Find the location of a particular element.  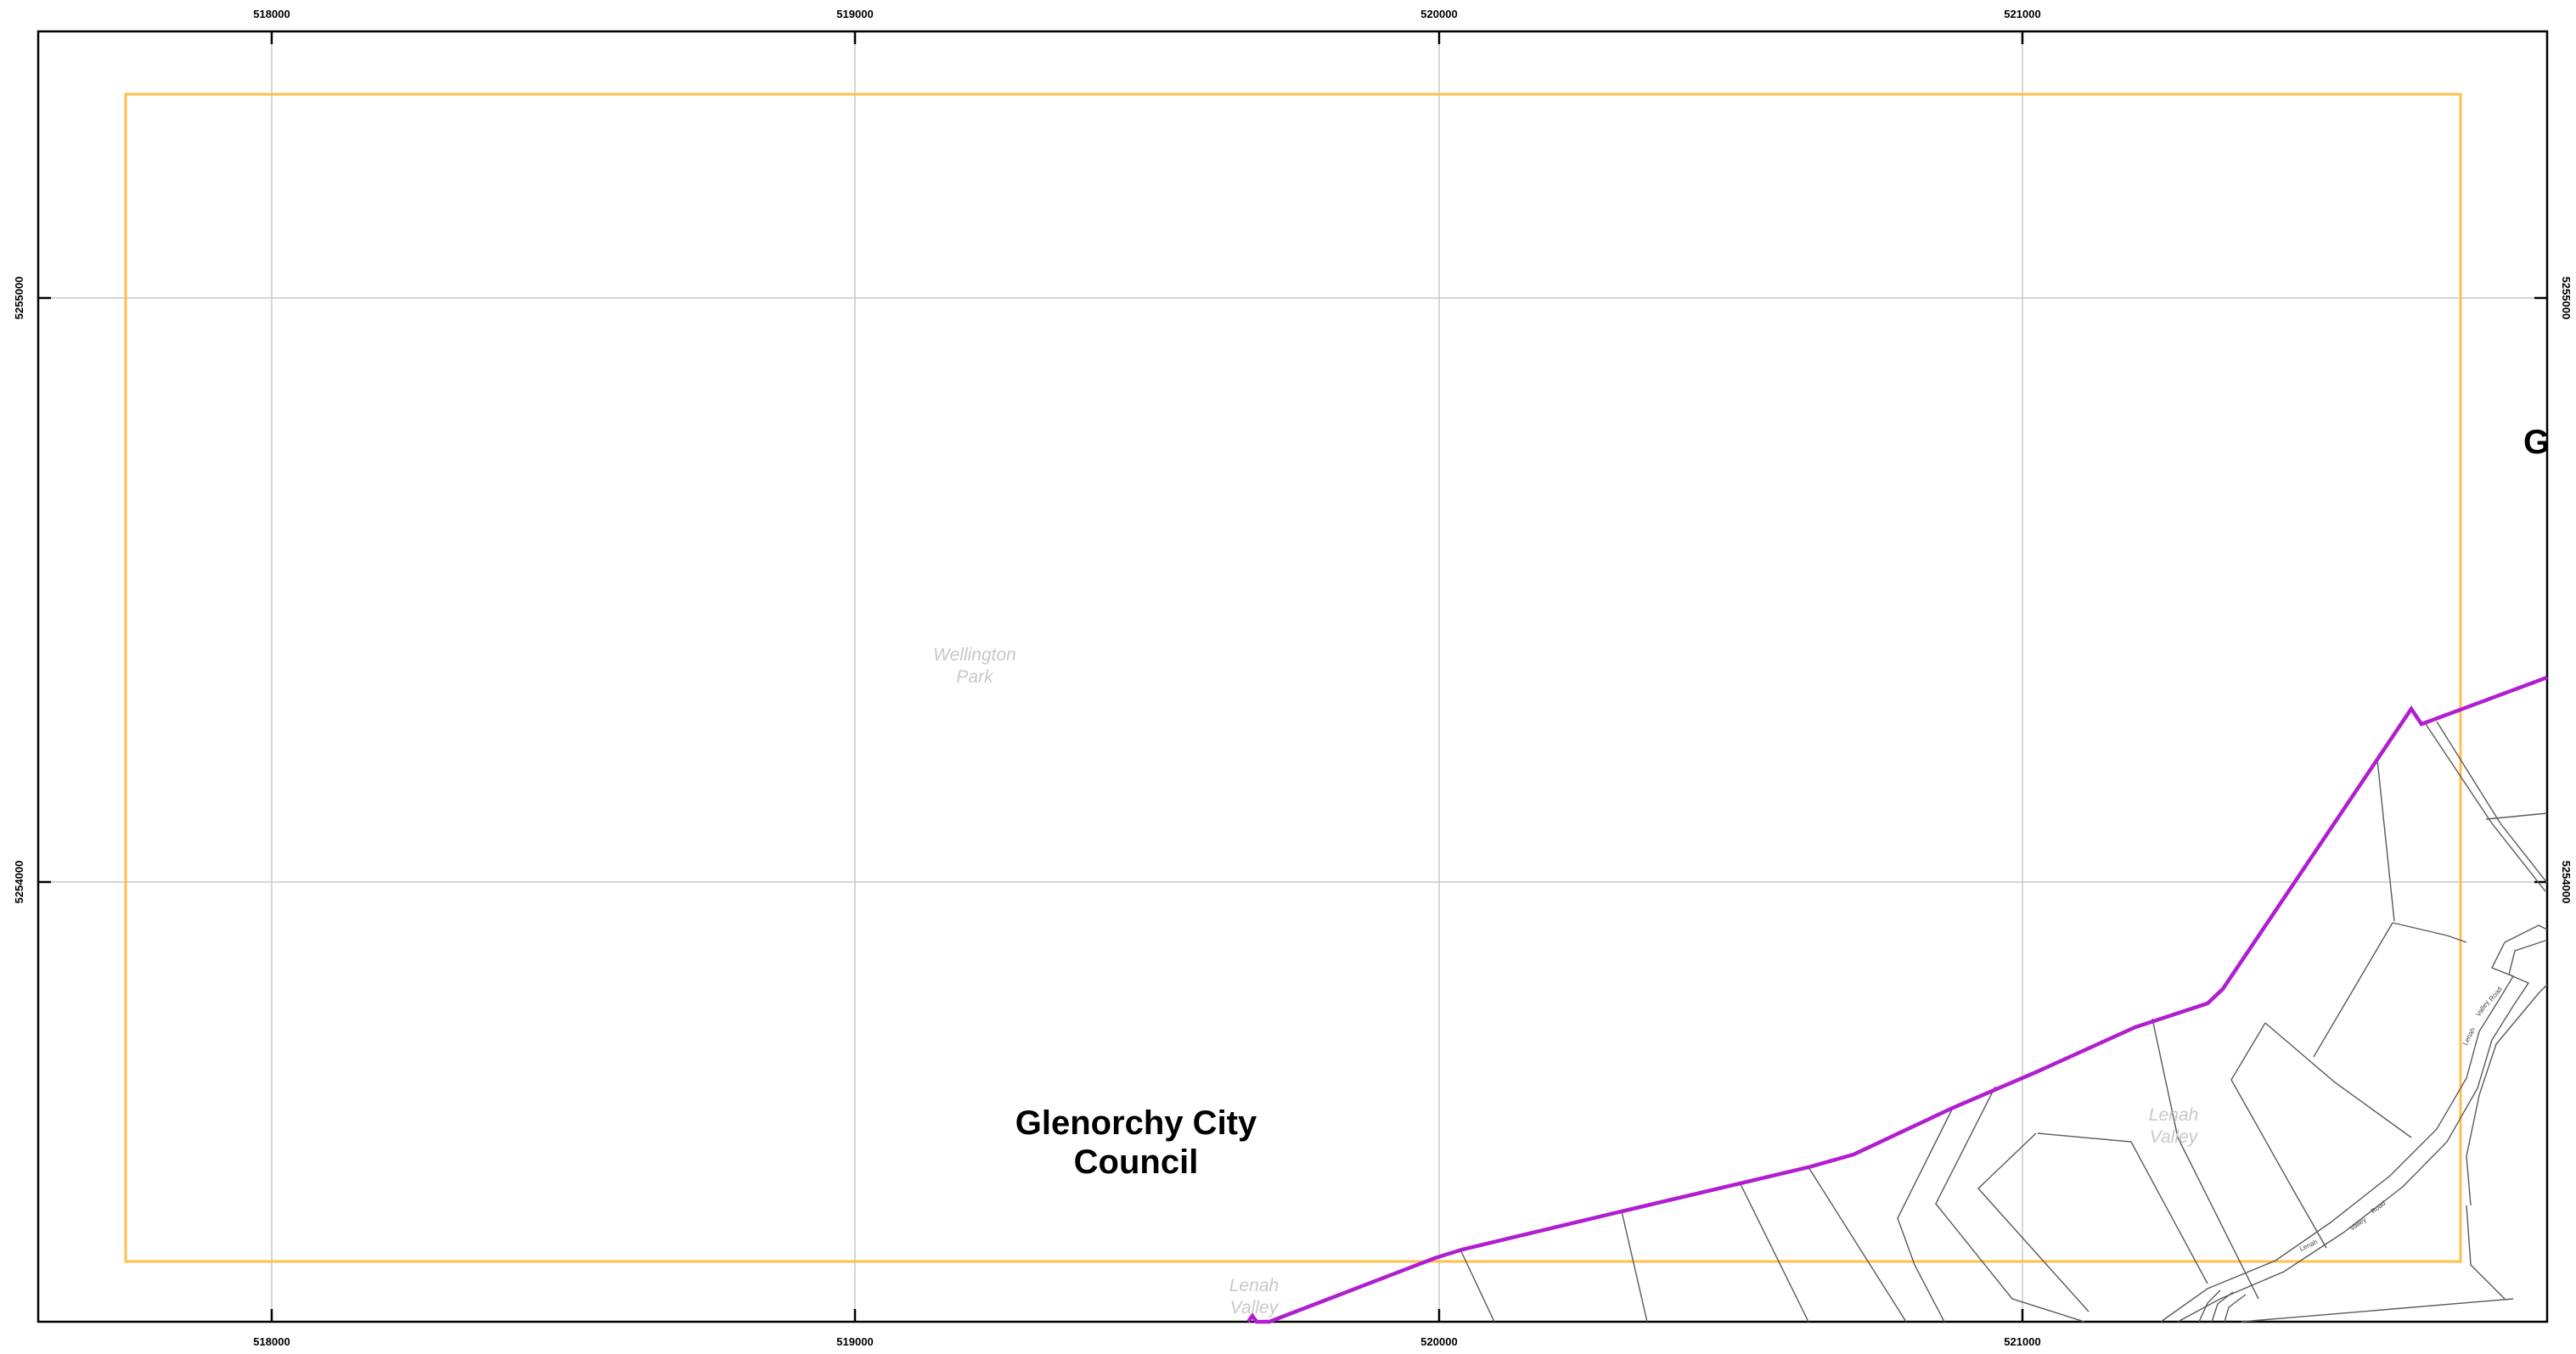

council-name-label-partial: G is located at coordinates (2536, 442).